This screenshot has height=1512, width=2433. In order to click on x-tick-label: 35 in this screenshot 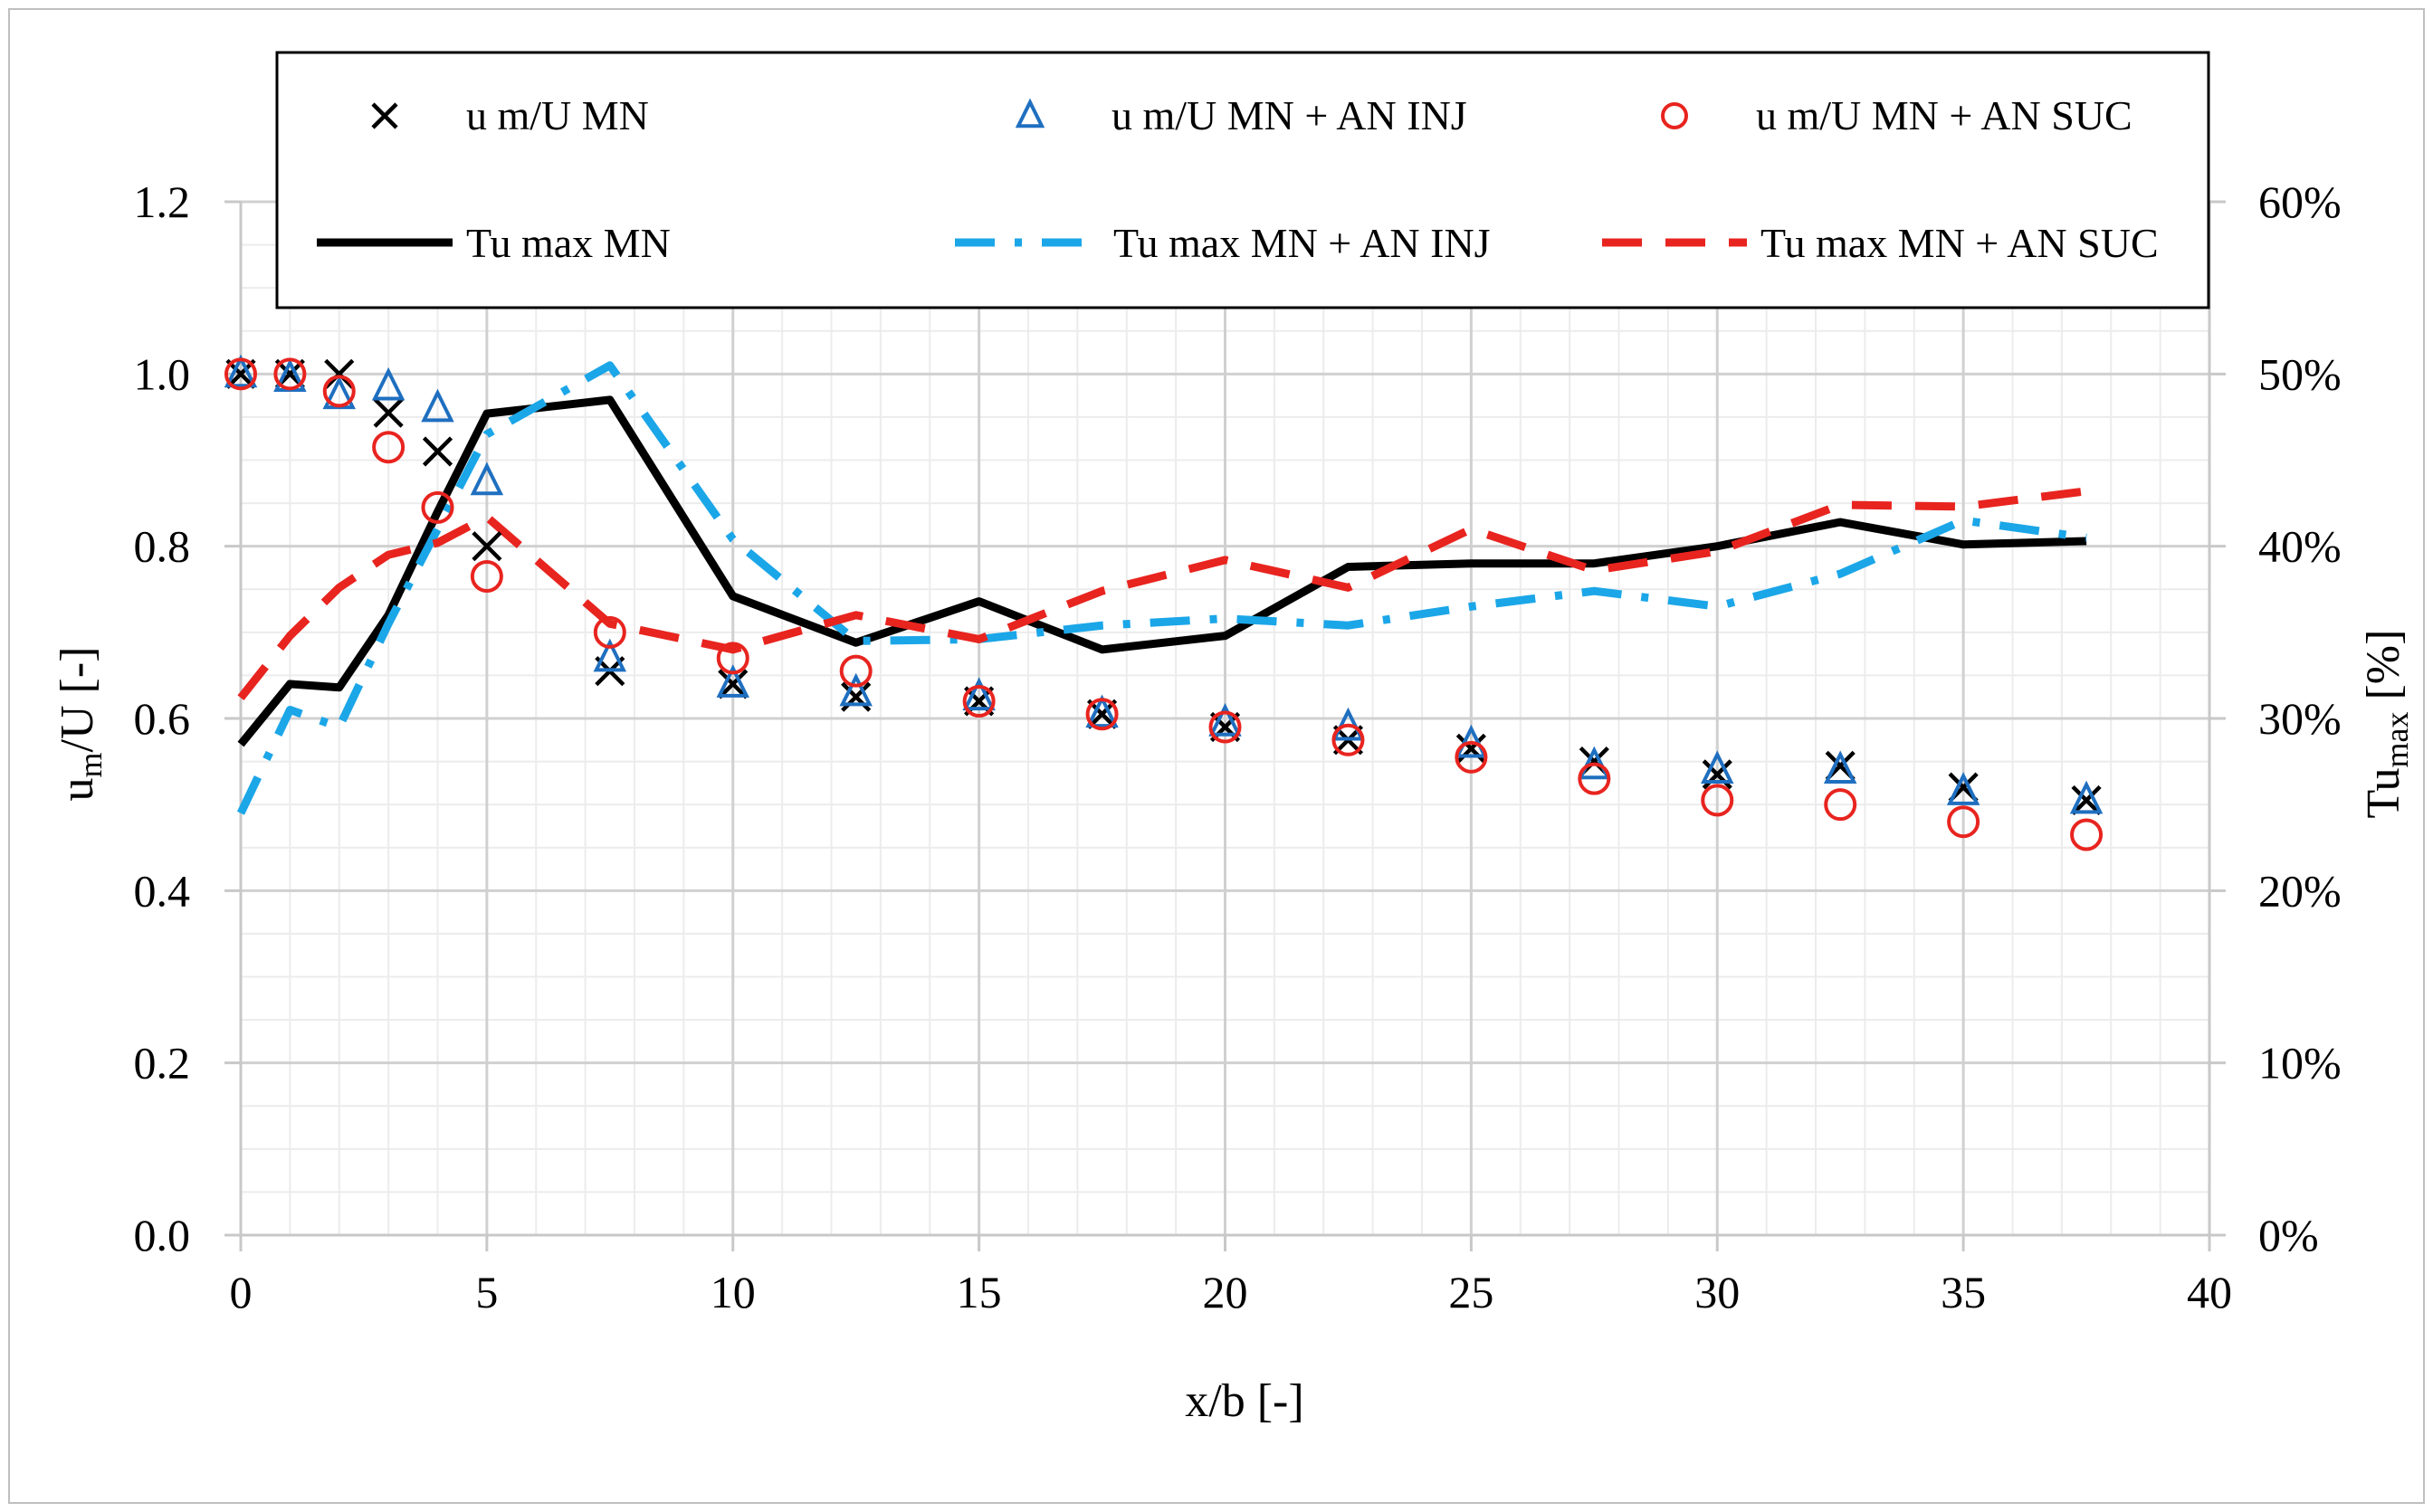, I will do `click(1963, 1292)`.